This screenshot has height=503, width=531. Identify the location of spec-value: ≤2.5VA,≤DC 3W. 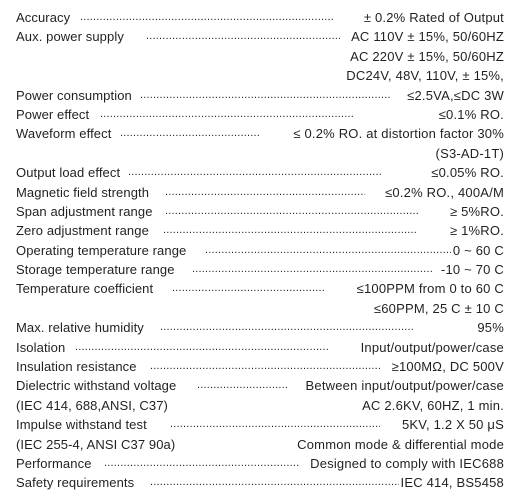
(454, 95).